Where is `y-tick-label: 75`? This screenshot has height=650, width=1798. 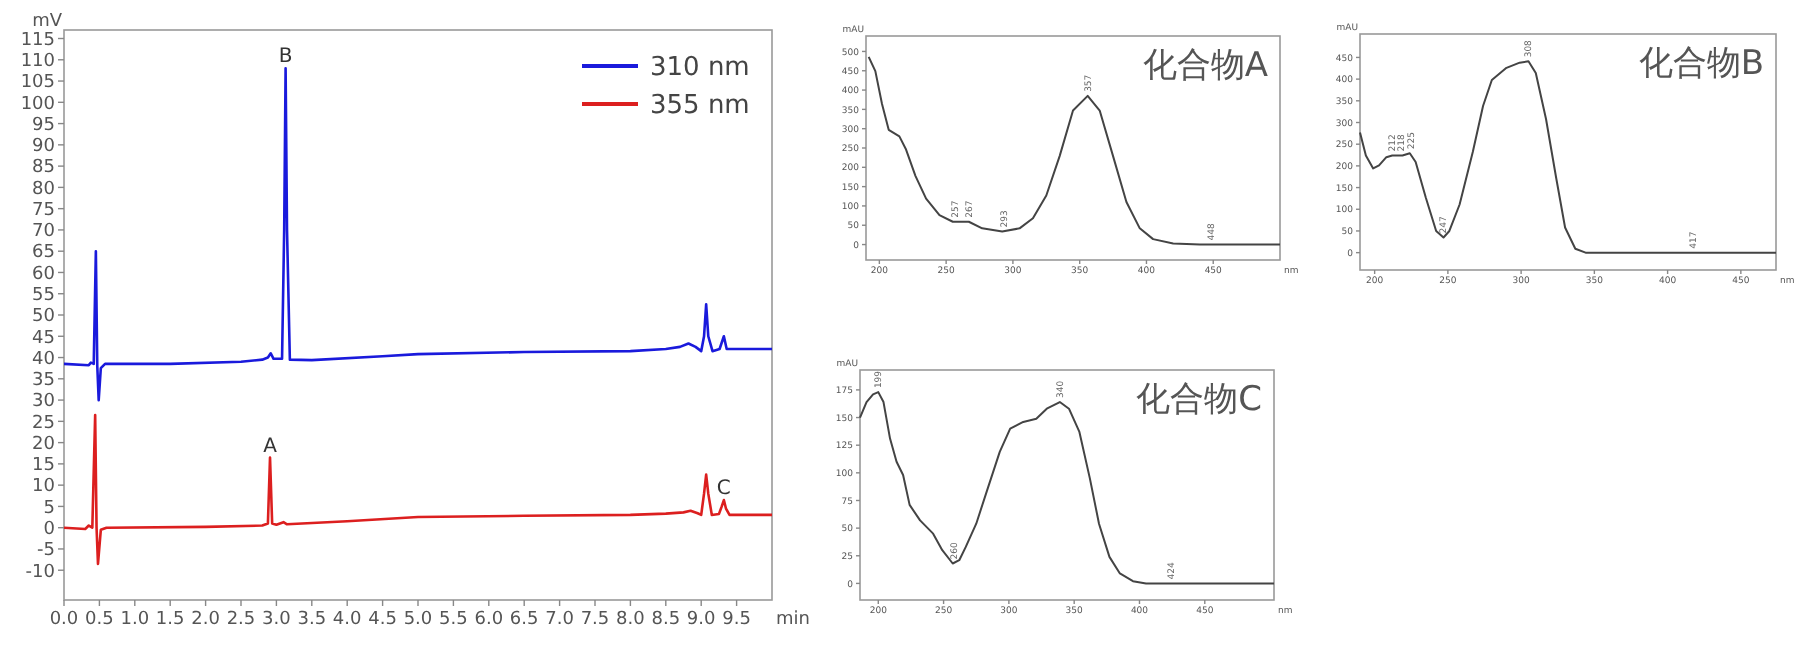
y-tick-label: 75 is located at coordinates (43, 210).